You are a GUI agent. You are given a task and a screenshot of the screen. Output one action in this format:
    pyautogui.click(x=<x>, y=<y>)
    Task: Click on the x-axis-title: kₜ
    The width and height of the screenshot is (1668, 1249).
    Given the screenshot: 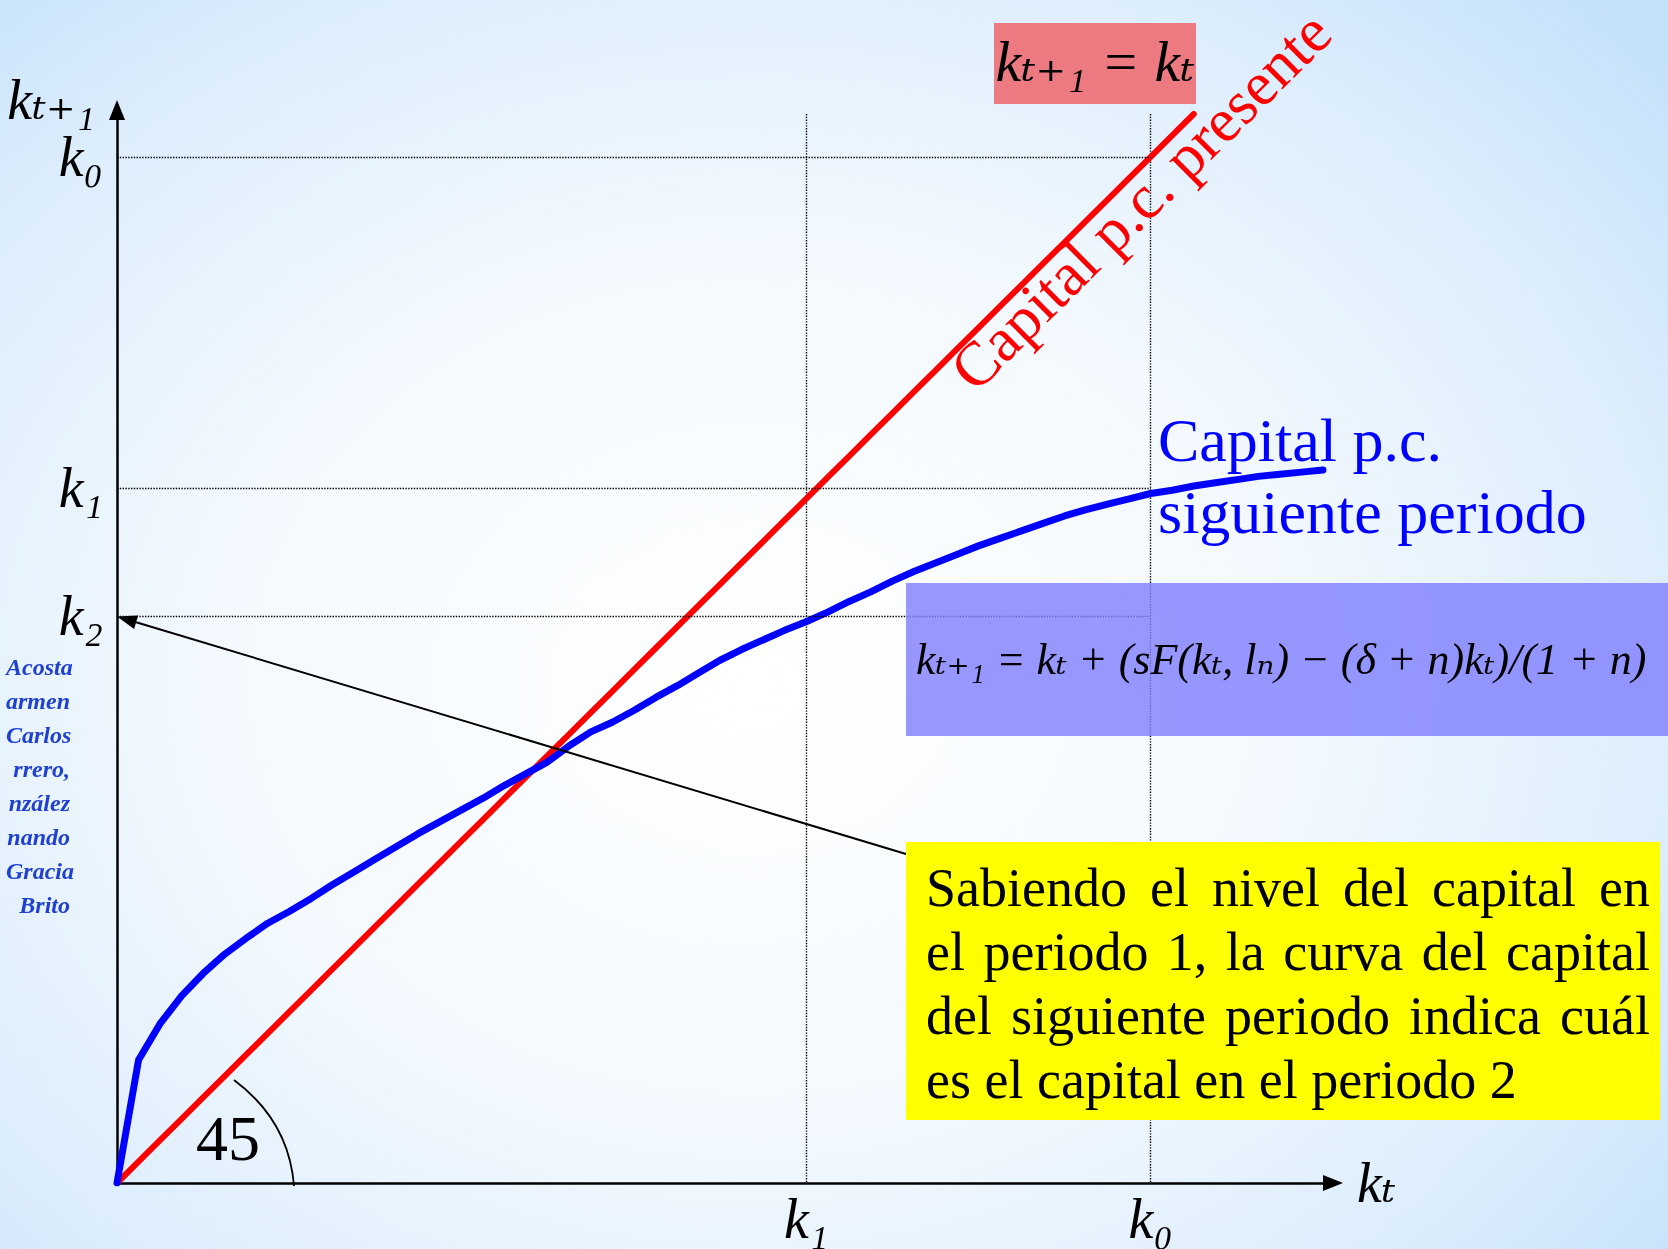 What is the action you would take?
    pyautogui.click(x=1376, y=1183)
    